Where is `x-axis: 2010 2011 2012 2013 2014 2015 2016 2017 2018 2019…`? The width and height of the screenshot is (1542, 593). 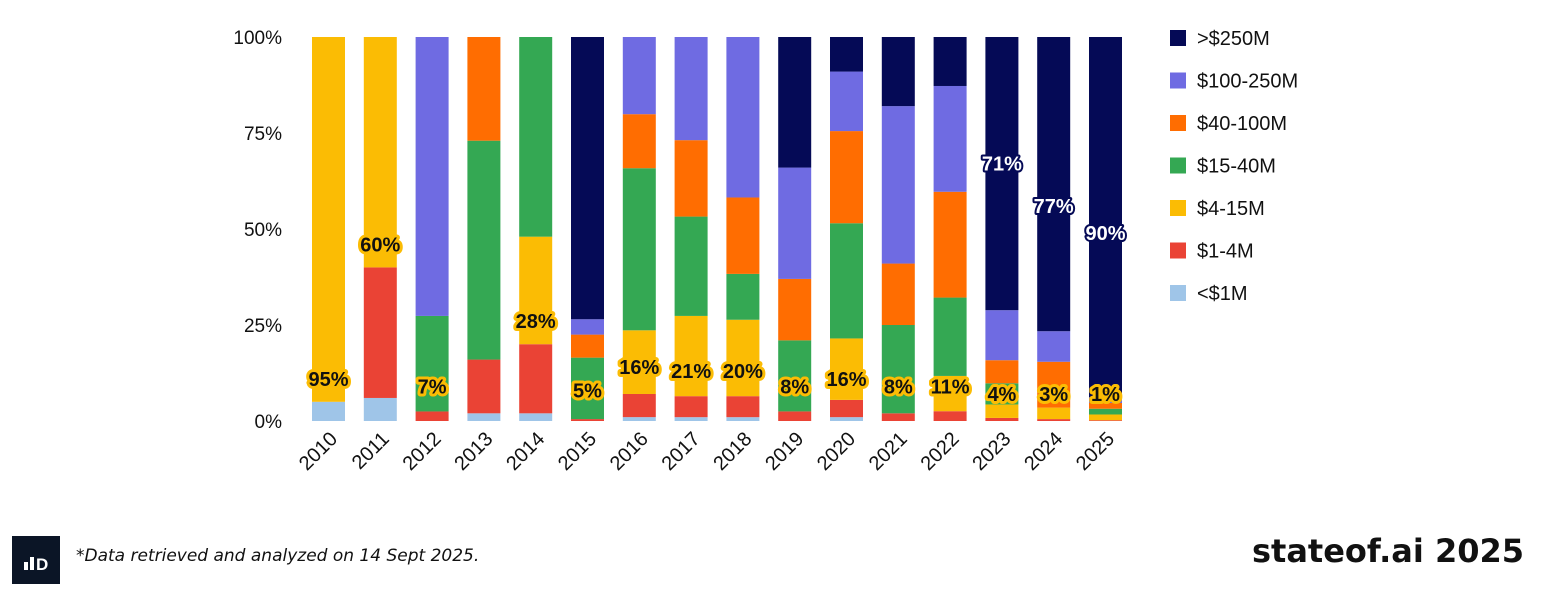
x-axis: 2010 2011 2012 2013 2014 2015 2016 2017 2018 2019… is located at coordinates (707, 451).